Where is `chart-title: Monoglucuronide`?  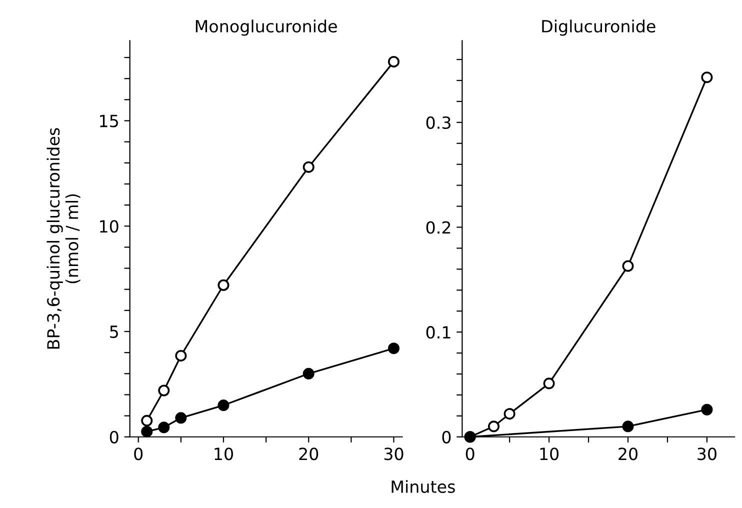
chart-title: Monoglucuronide is located at coordinates (266, 28).